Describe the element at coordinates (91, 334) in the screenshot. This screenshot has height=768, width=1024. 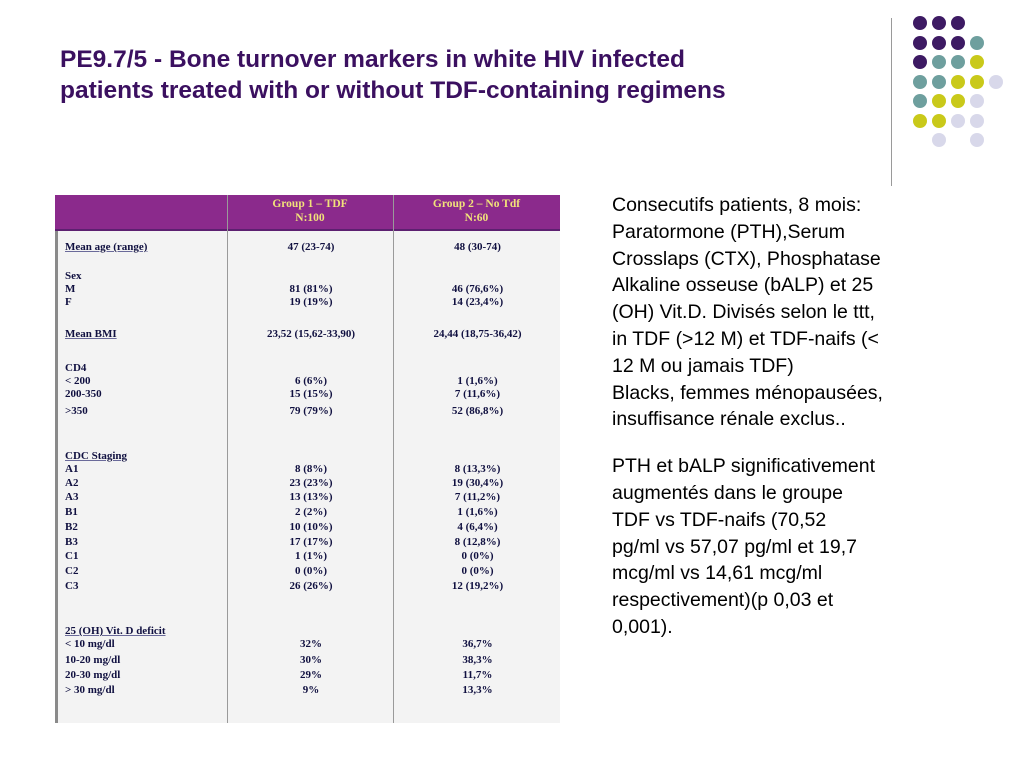
I see `table-row-label: Mean BMI` at that location.